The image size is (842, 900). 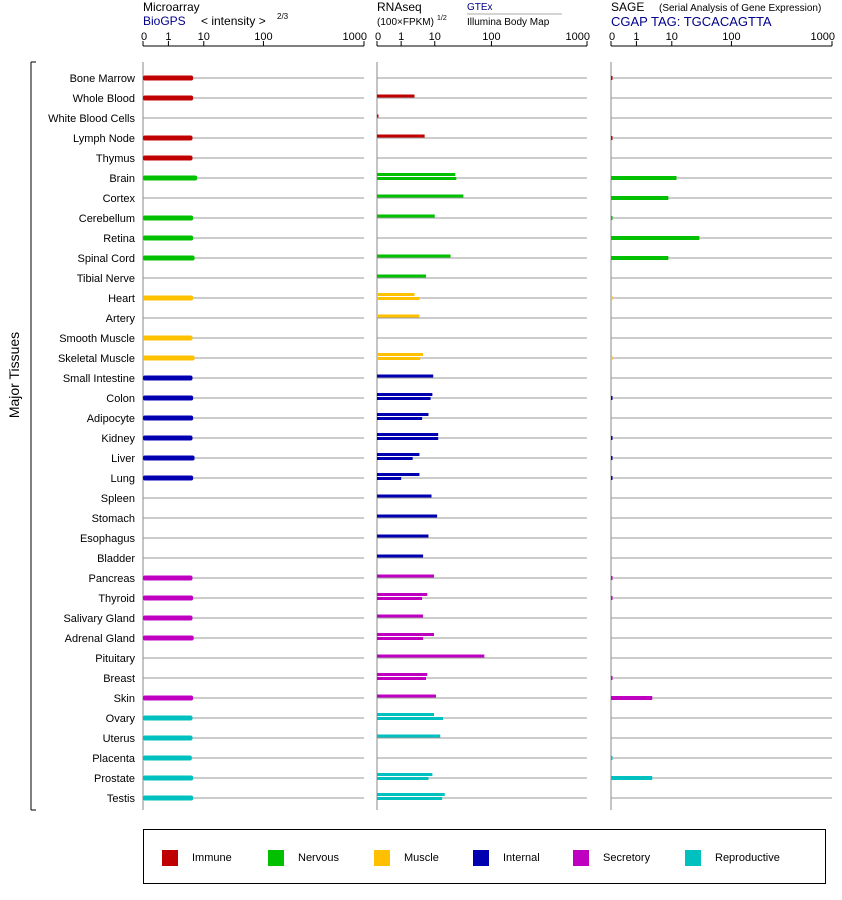 I want to click on tissue-label: Testis, so click(x=121, y=799).